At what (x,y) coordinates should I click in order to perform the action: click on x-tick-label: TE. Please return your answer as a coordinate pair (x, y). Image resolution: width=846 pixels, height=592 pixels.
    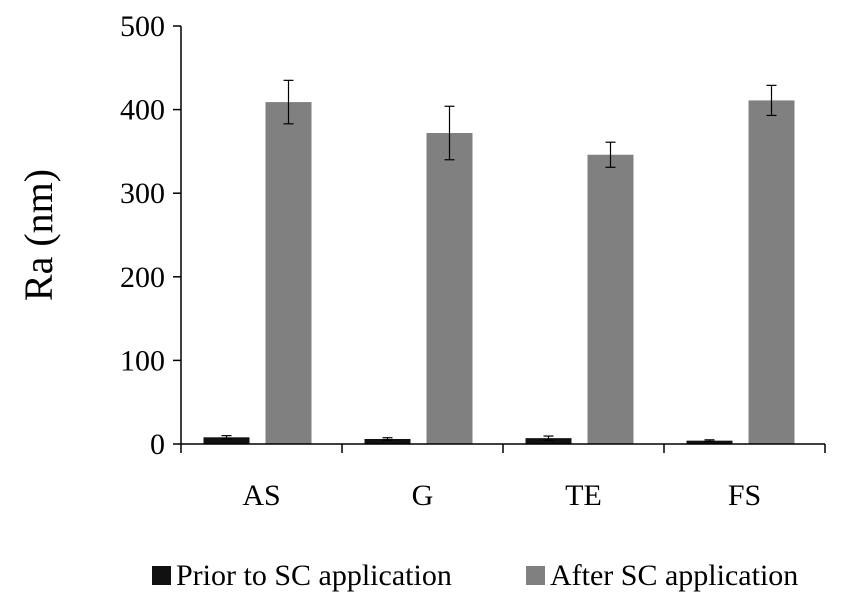
    Looking at the image, I should click on (583, 495).